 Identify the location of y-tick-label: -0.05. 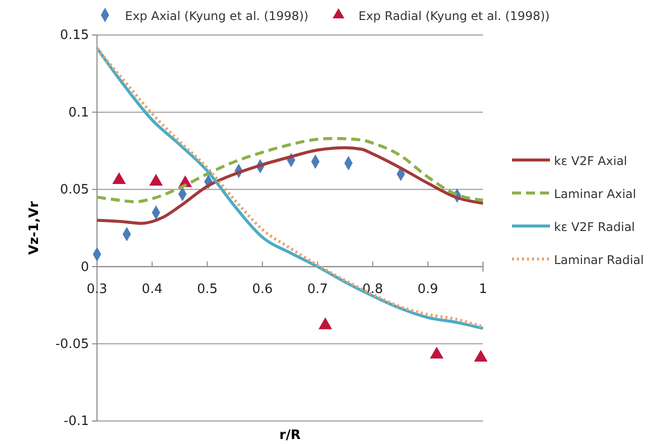
(72, 344).